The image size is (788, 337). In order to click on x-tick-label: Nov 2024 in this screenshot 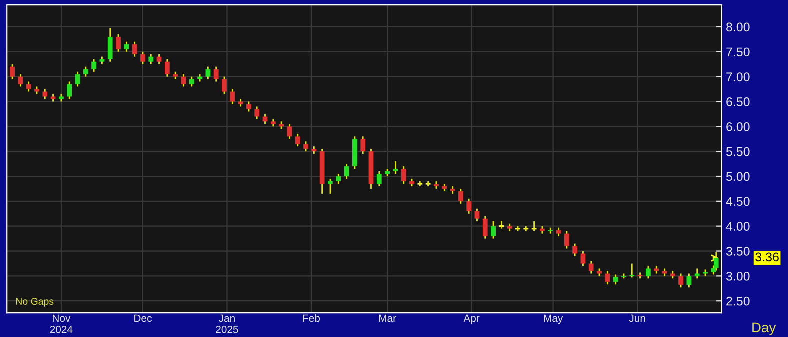, I will do `click(61, 324)`.